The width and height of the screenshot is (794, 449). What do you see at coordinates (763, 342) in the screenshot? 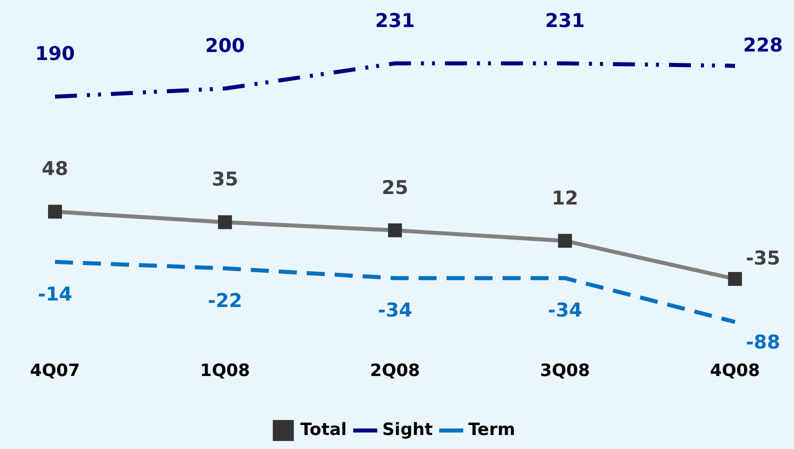
I see `data-label: -88` at bounding box center [763, 342].